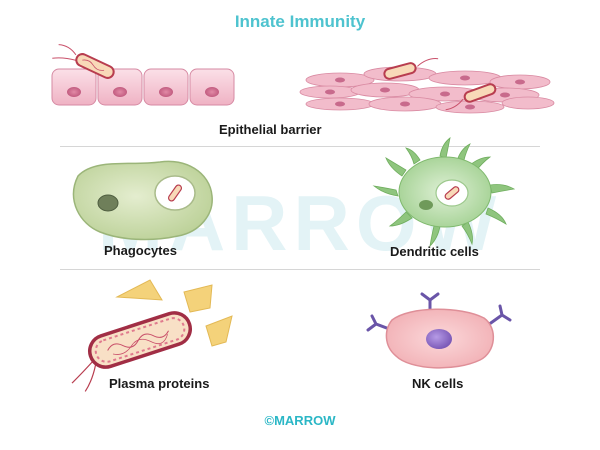 This screenshot has width=600, height=450. I want to click on divider-top, so click(300, 146).